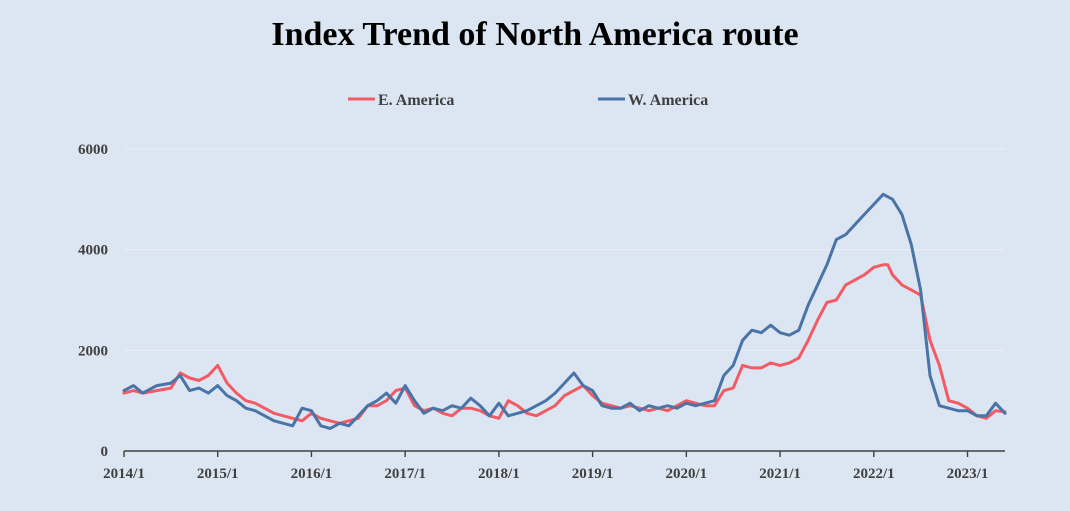  I want to click on x-tick-label: 2014/1, so click(124, 474).